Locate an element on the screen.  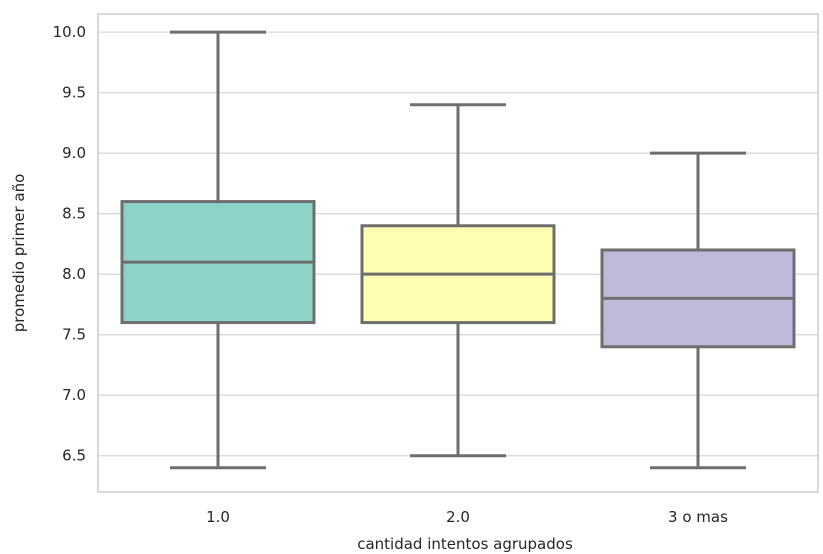
y-tick-label: 7.0 is located at coordinates (74, 395).